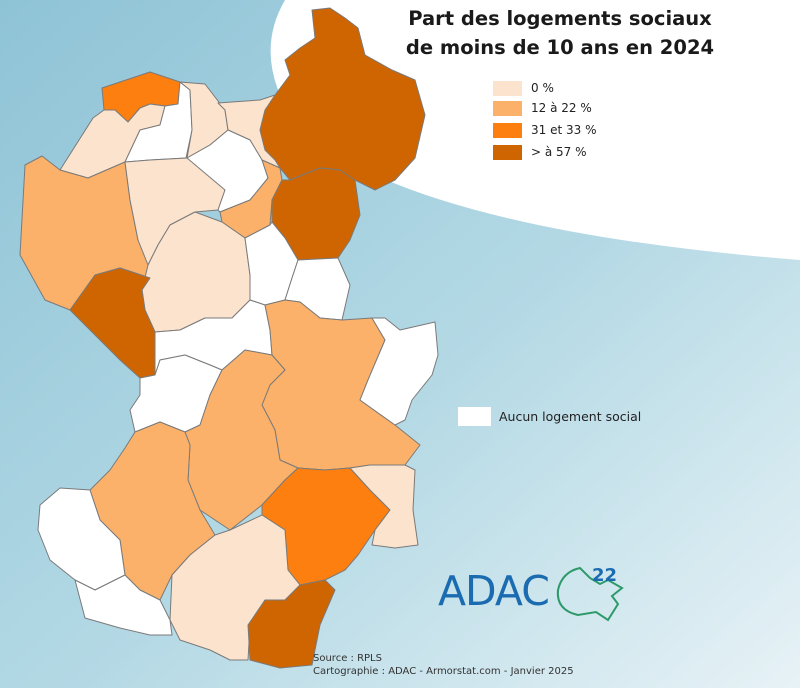 This screenshot has width=800, height=688. I want to click on logo-text: ADAC, so click(494, 591).